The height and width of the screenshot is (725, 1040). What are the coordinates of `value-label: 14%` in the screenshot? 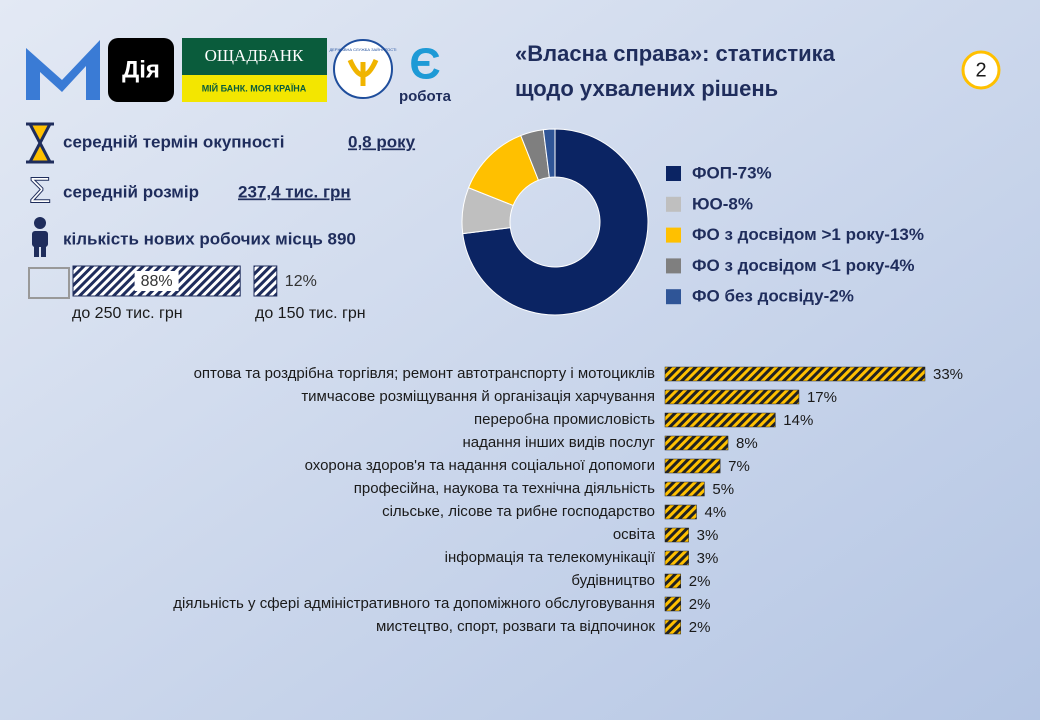 It's located at (798, 420).